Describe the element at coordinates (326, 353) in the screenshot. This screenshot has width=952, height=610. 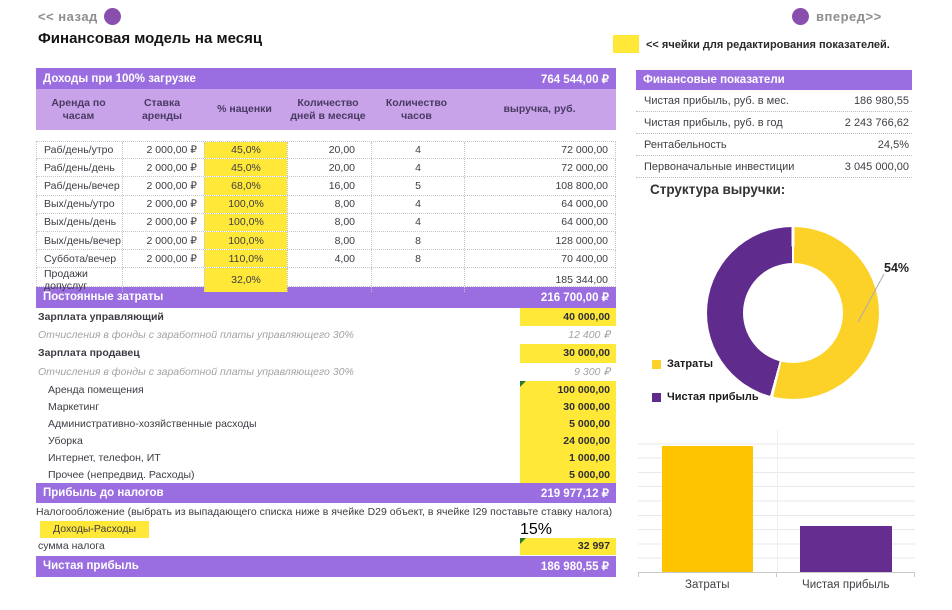
I see `cost-row-salary-seller: Зарплата продавец 30 000,00` at that location.